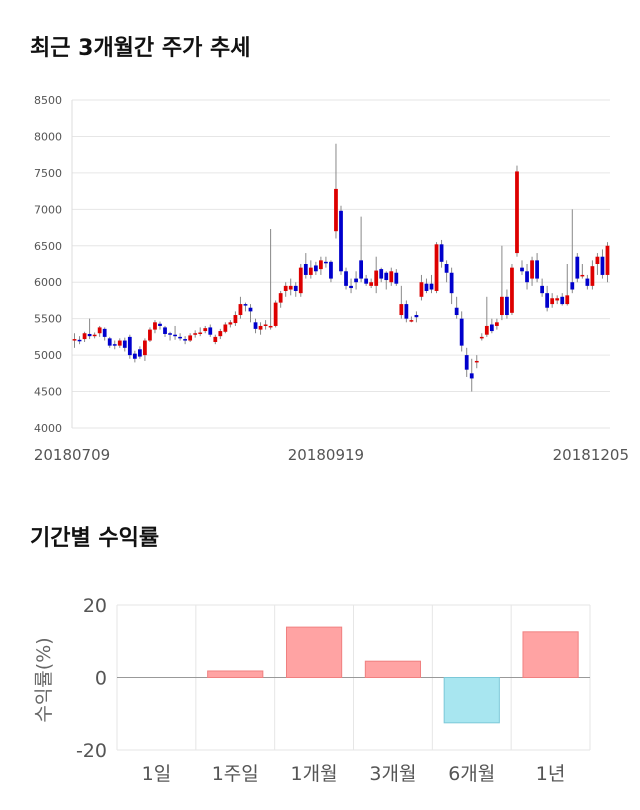 The height and width of the screenshot is (810, 640). Describe the element at coordinates (48, 319) in the screenshot. I see `candle-y-tick-label: 5500` at that location.